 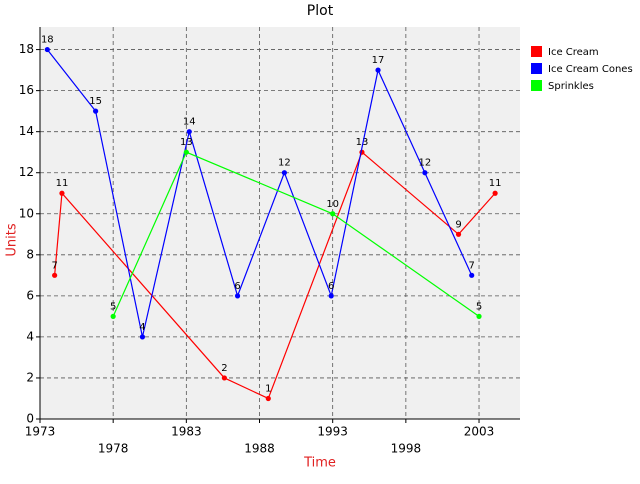 I want to click on x-tick-label: 1993, so click(x=332, y=432).